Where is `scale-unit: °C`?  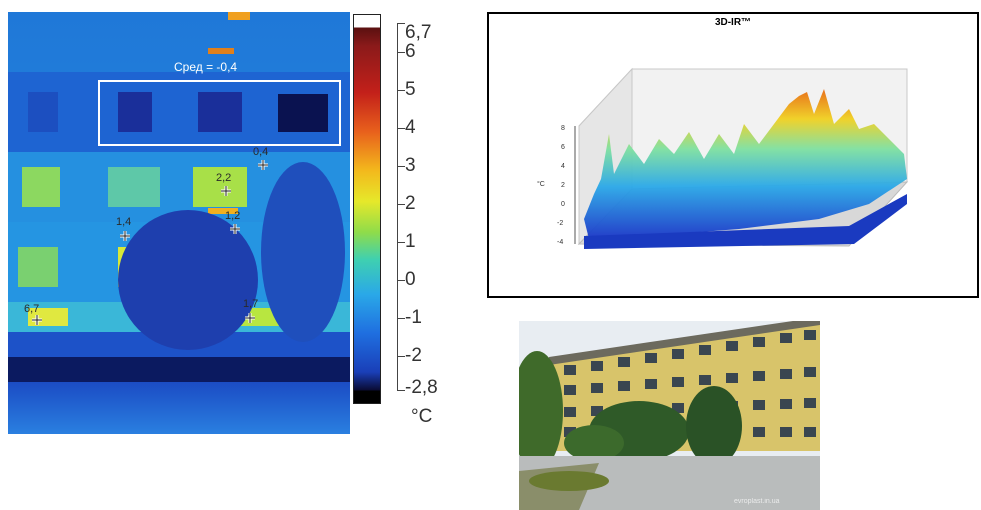 scale-unit: °C is located at coordinates (422, 416).